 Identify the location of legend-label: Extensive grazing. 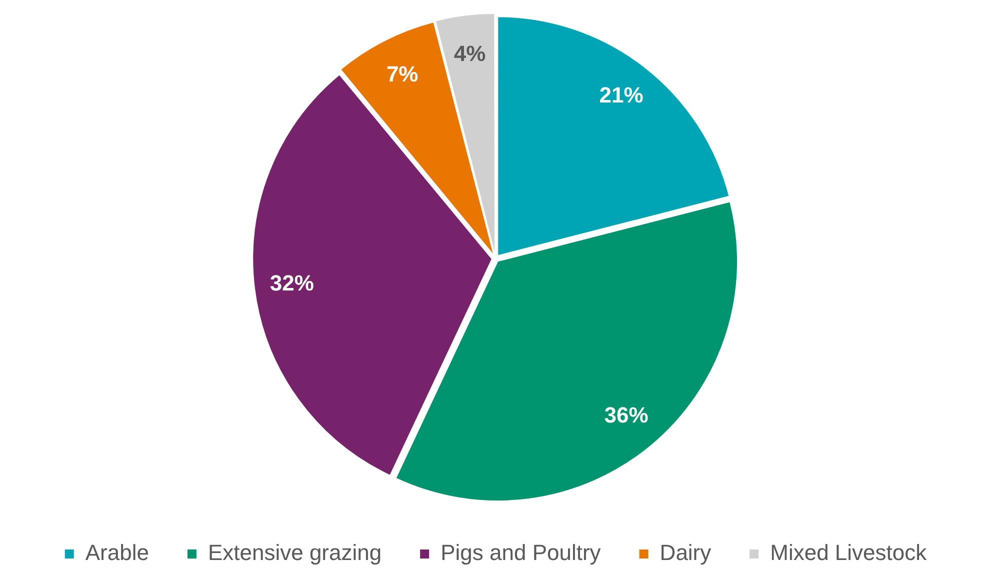
(295, 553).